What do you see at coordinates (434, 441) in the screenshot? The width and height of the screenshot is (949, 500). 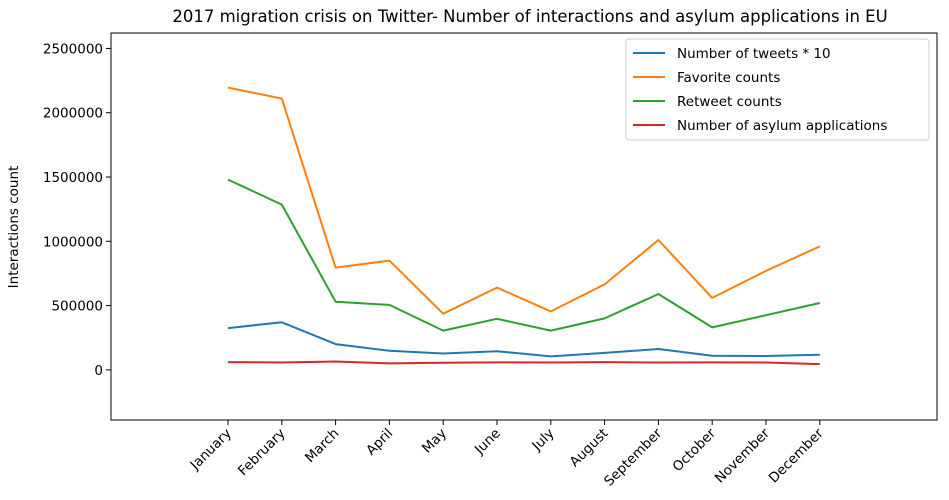 I see `x-tick-label: May` at bounding box center [434, 441].